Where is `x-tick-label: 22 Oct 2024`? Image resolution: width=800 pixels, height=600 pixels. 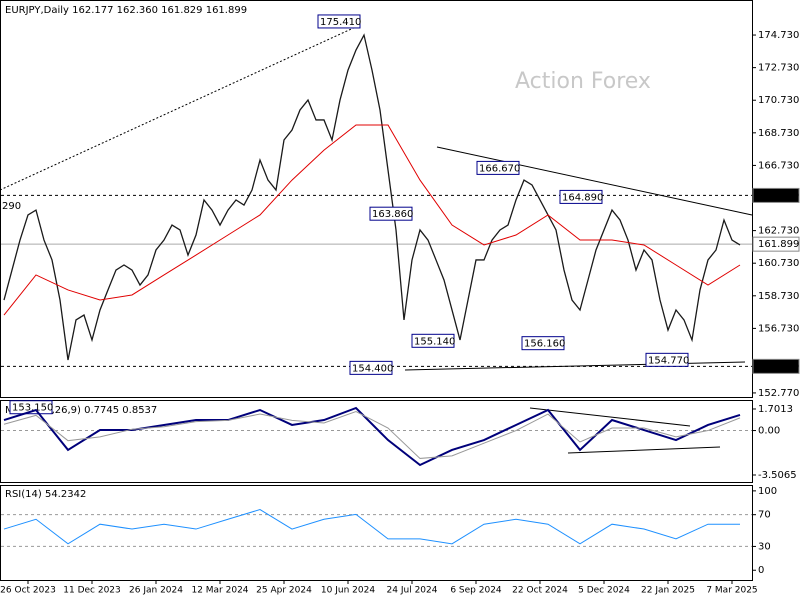 x-tick-label: 22 Oct 2024 is located at coordinates (540, 591).